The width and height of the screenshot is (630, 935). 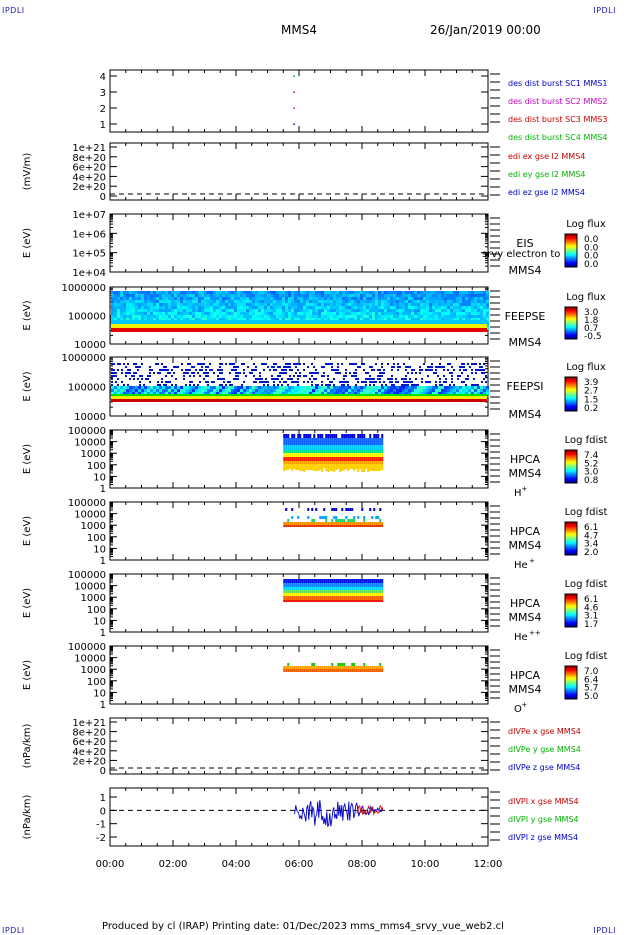 I want to click on species-charge: +, so click(x=532, y=561).